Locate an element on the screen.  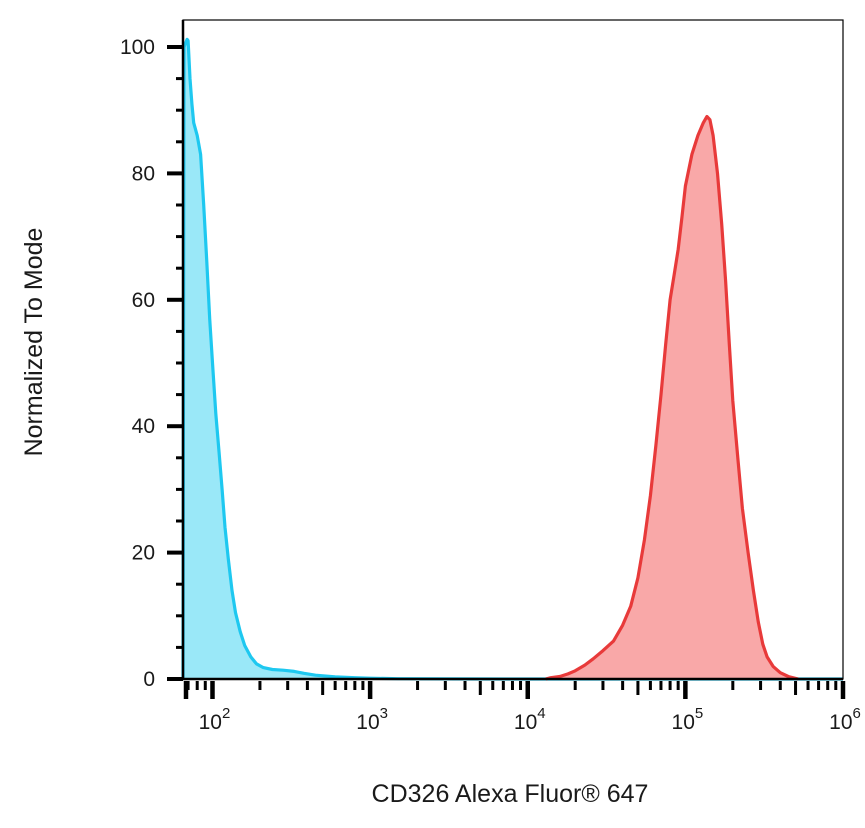
y-tick-label: 40 is located at coordinates (143, 426).